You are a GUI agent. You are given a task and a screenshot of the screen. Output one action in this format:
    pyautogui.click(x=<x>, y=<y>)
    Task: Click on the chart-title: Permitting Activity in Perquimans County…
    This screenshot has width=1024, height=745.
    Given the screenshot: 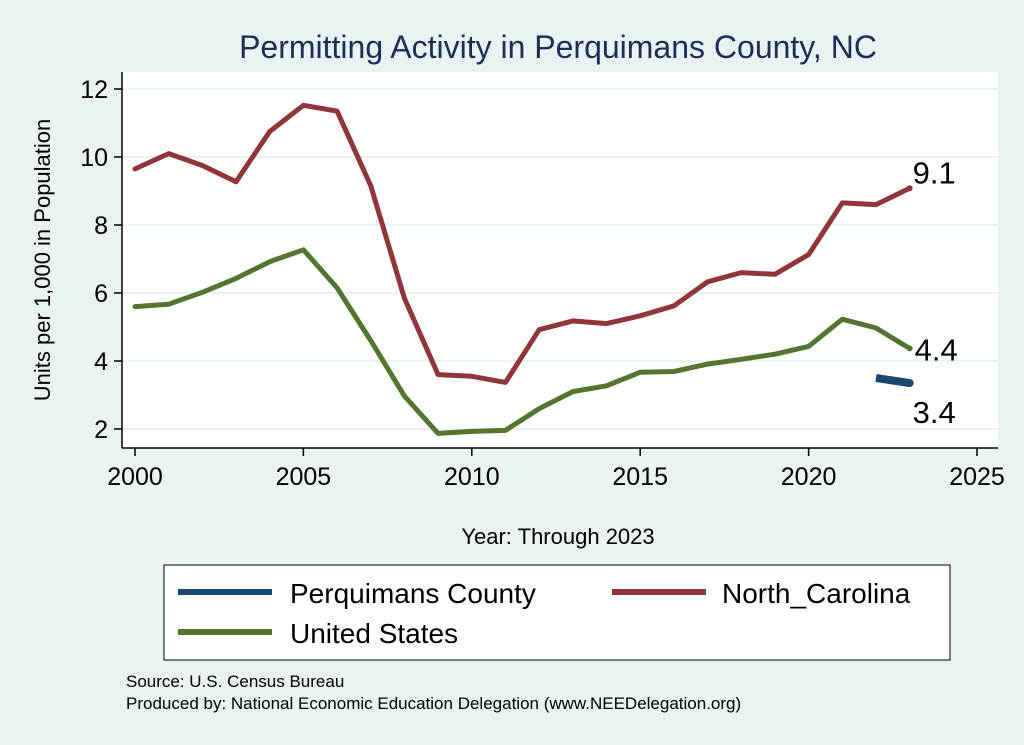 What is the action you would take?
    pyautogui.click(x=558, y=47)
    